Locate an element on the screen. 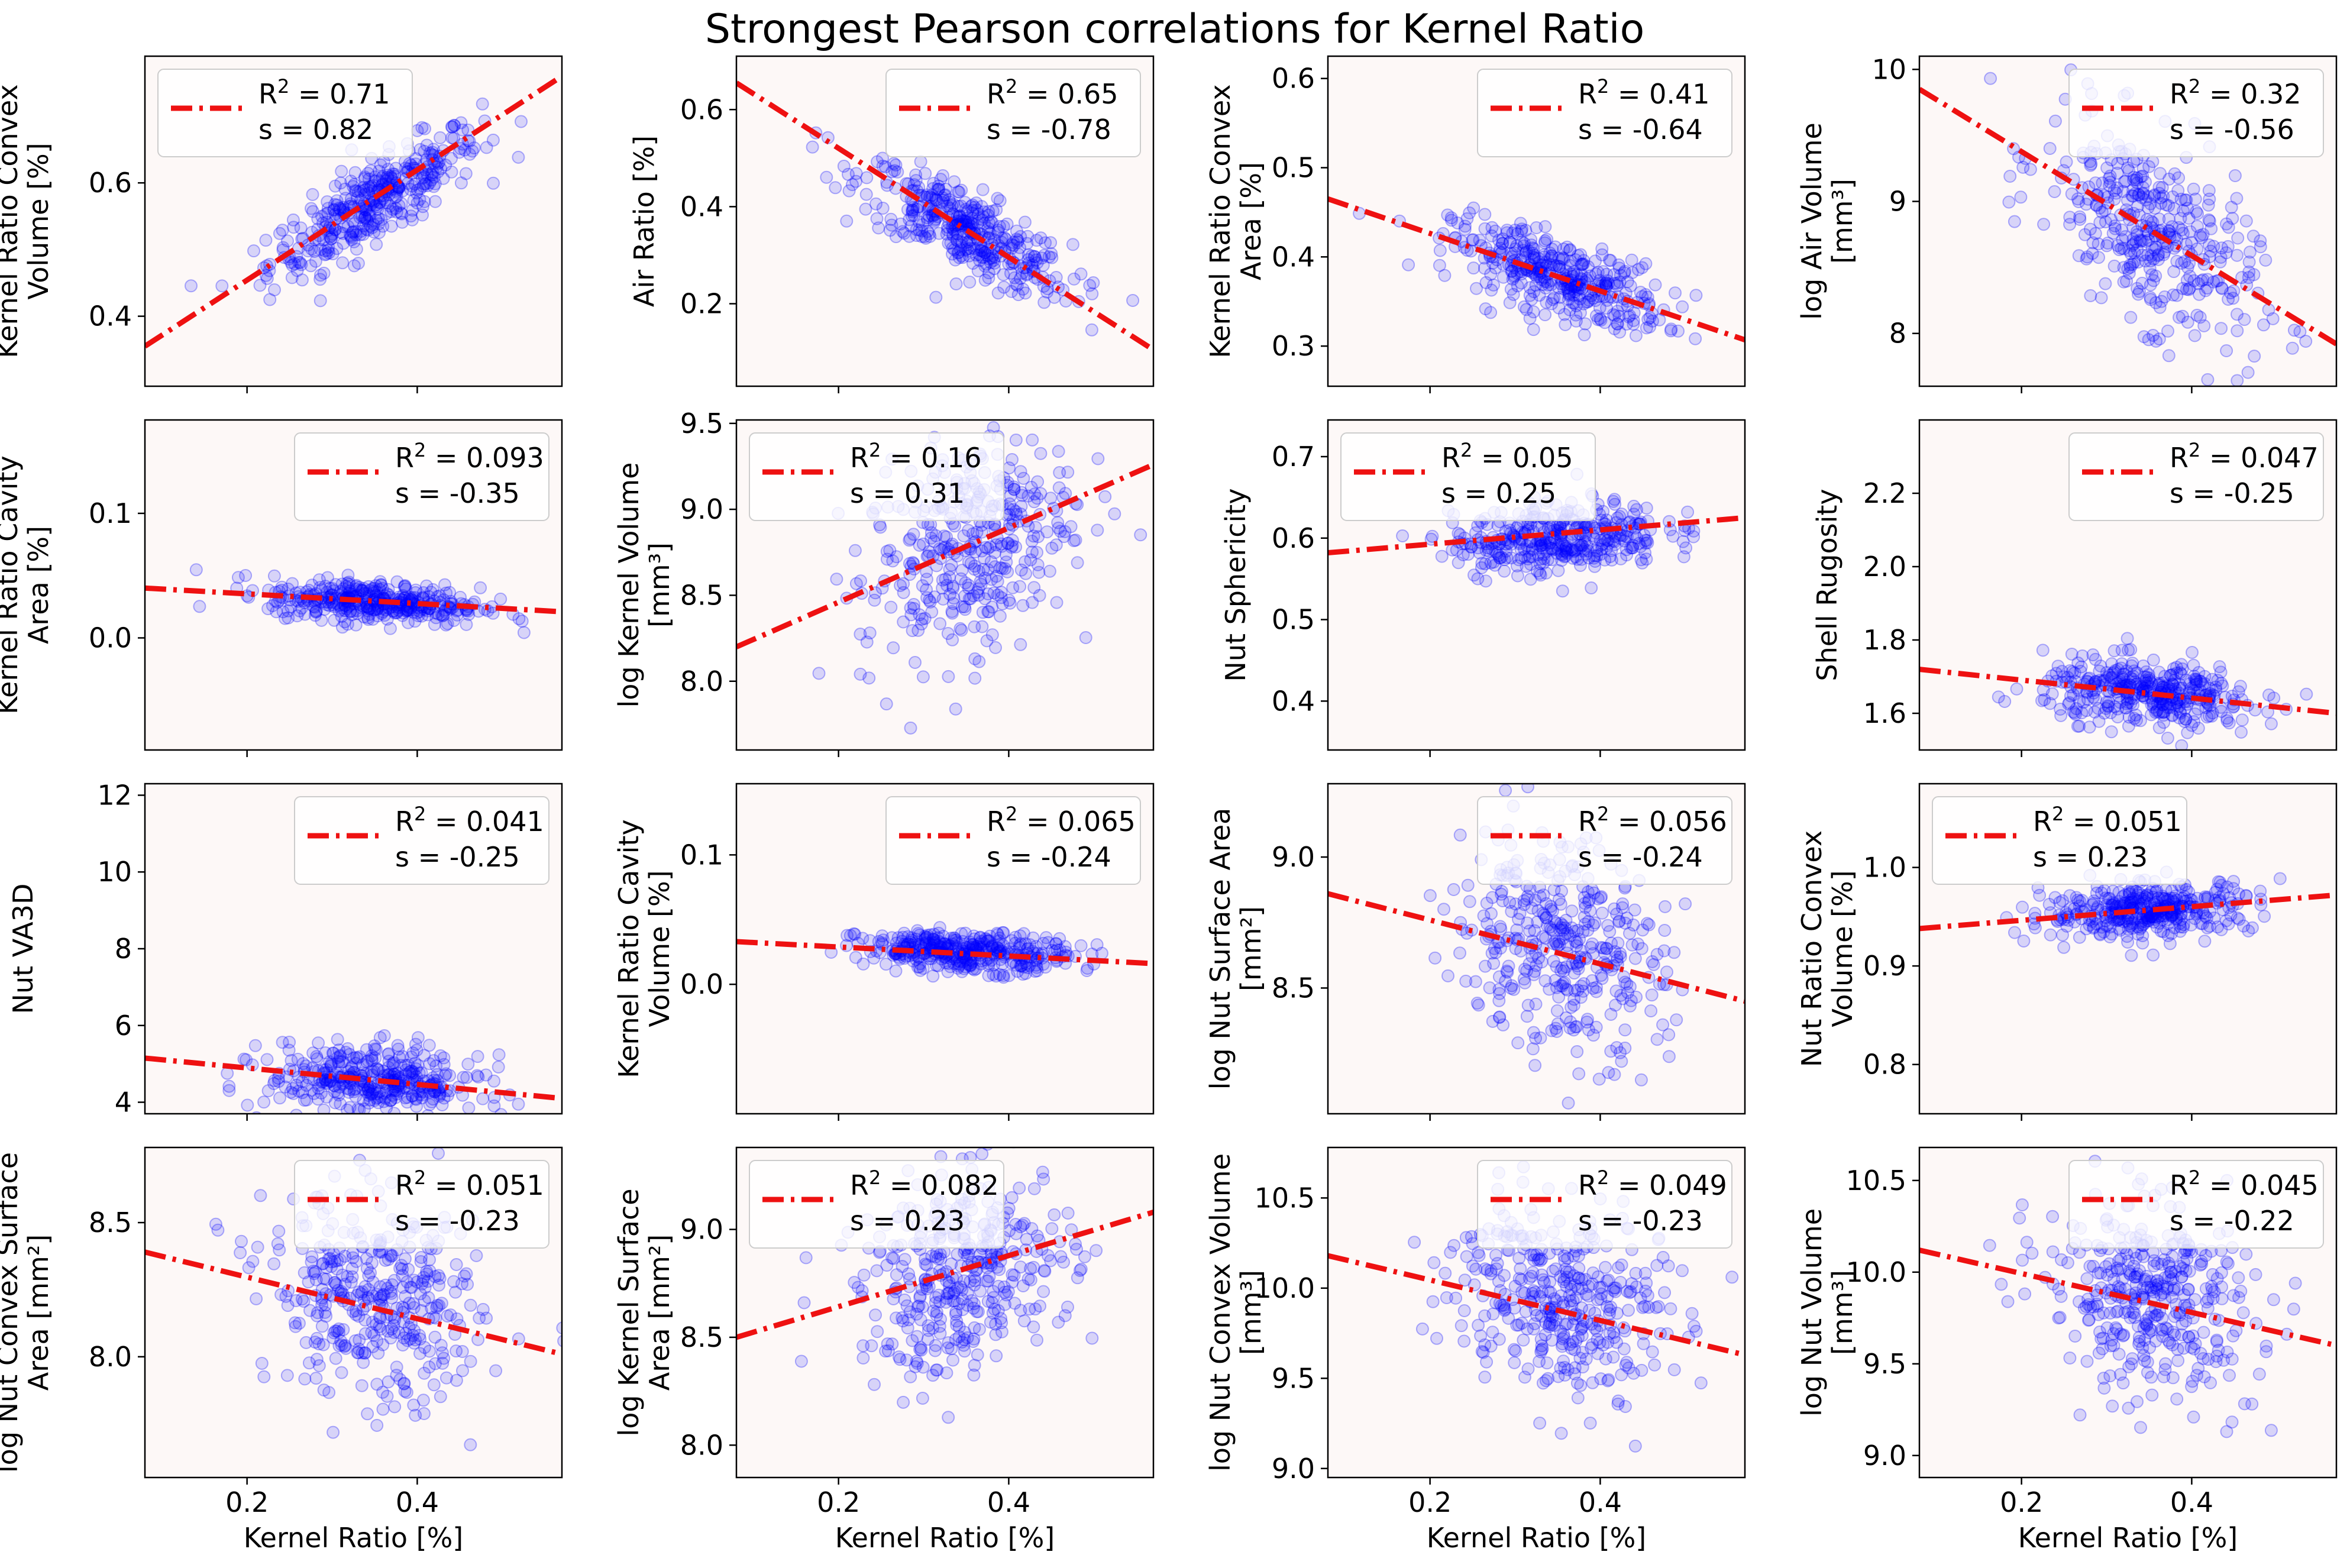 This screenshot has width=2350, height=1568. legend: R2 = 0.71s = 0.82 is located at coordinates (285, 113).